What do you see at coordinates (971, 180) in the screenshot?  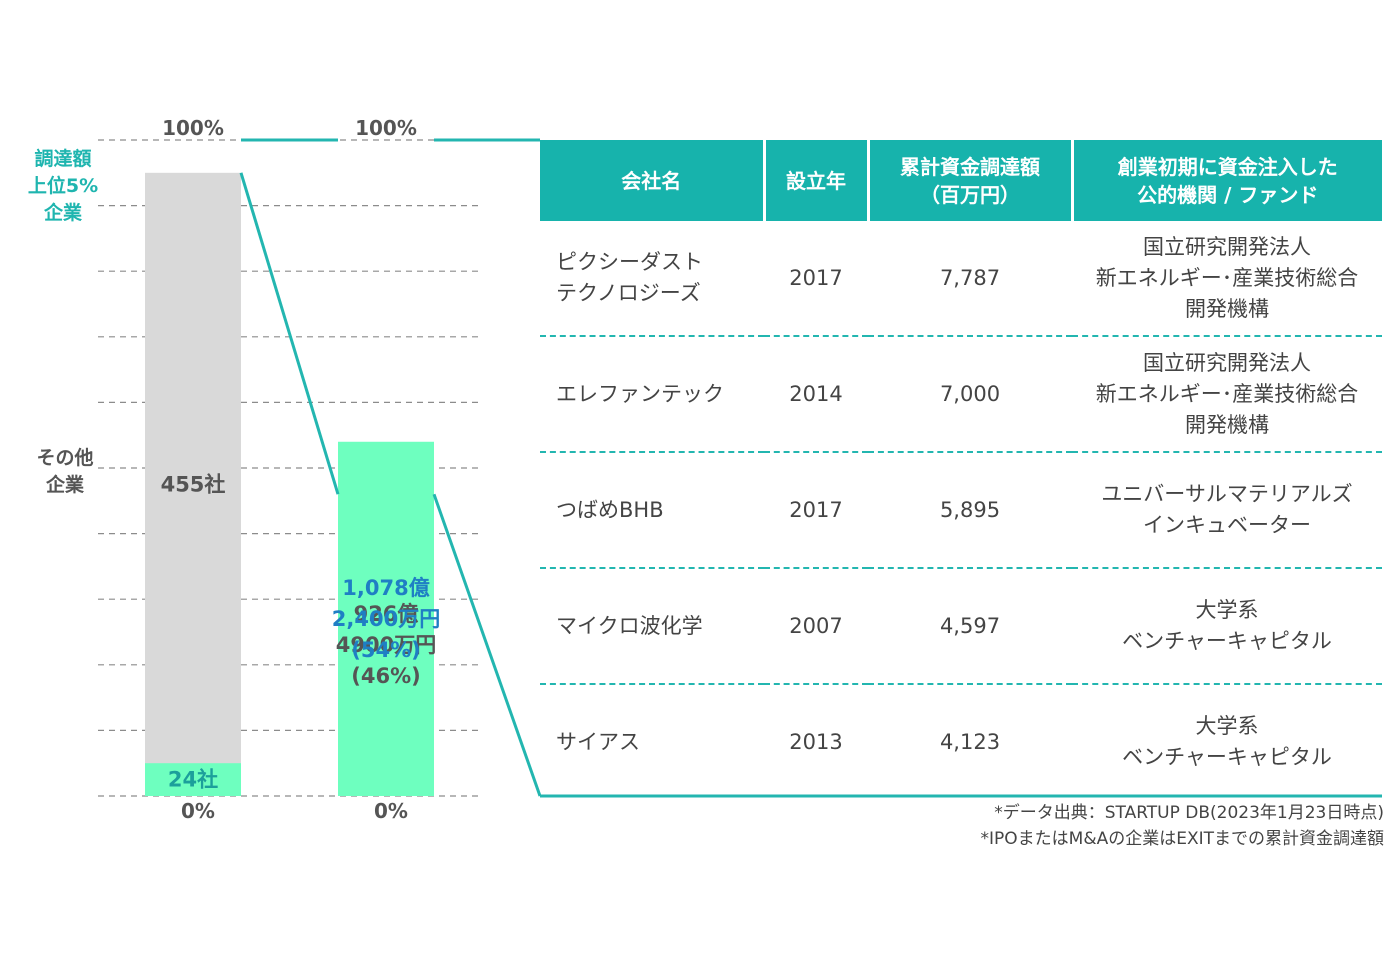 I see `header-total-funding: 累計資金調達額 （百万円）` at bounding box center [971, 180].